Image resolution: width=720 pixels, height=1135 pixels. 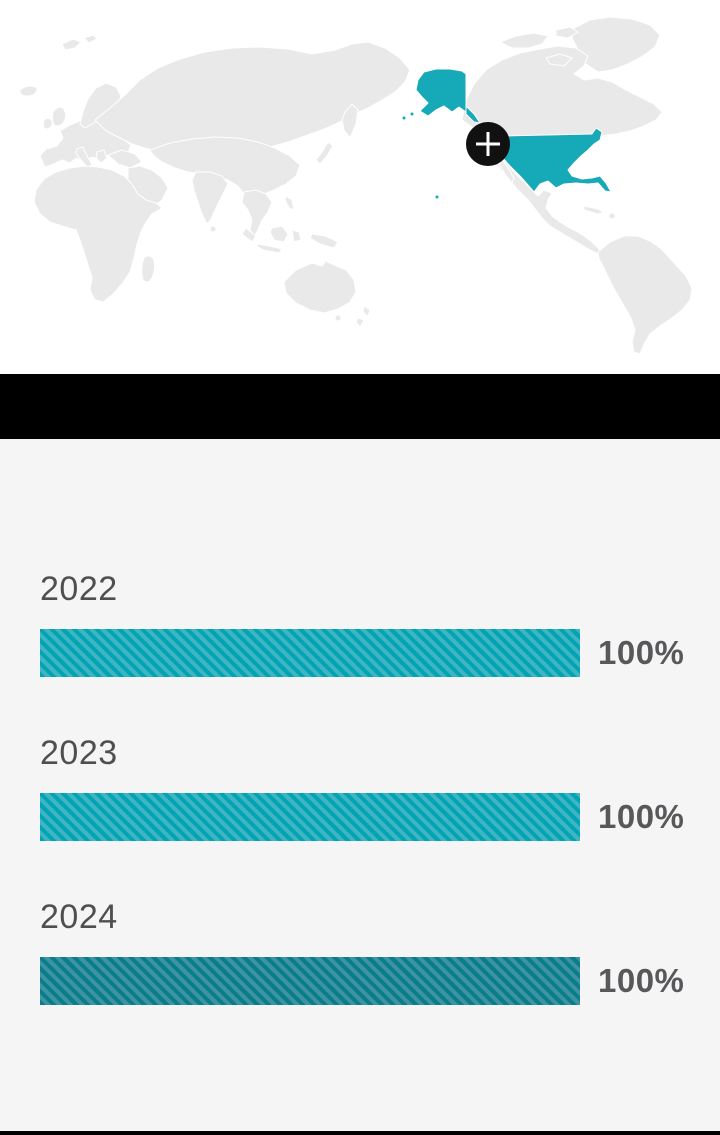 I want to click on islands-philippines, so click(x=289, y=203).